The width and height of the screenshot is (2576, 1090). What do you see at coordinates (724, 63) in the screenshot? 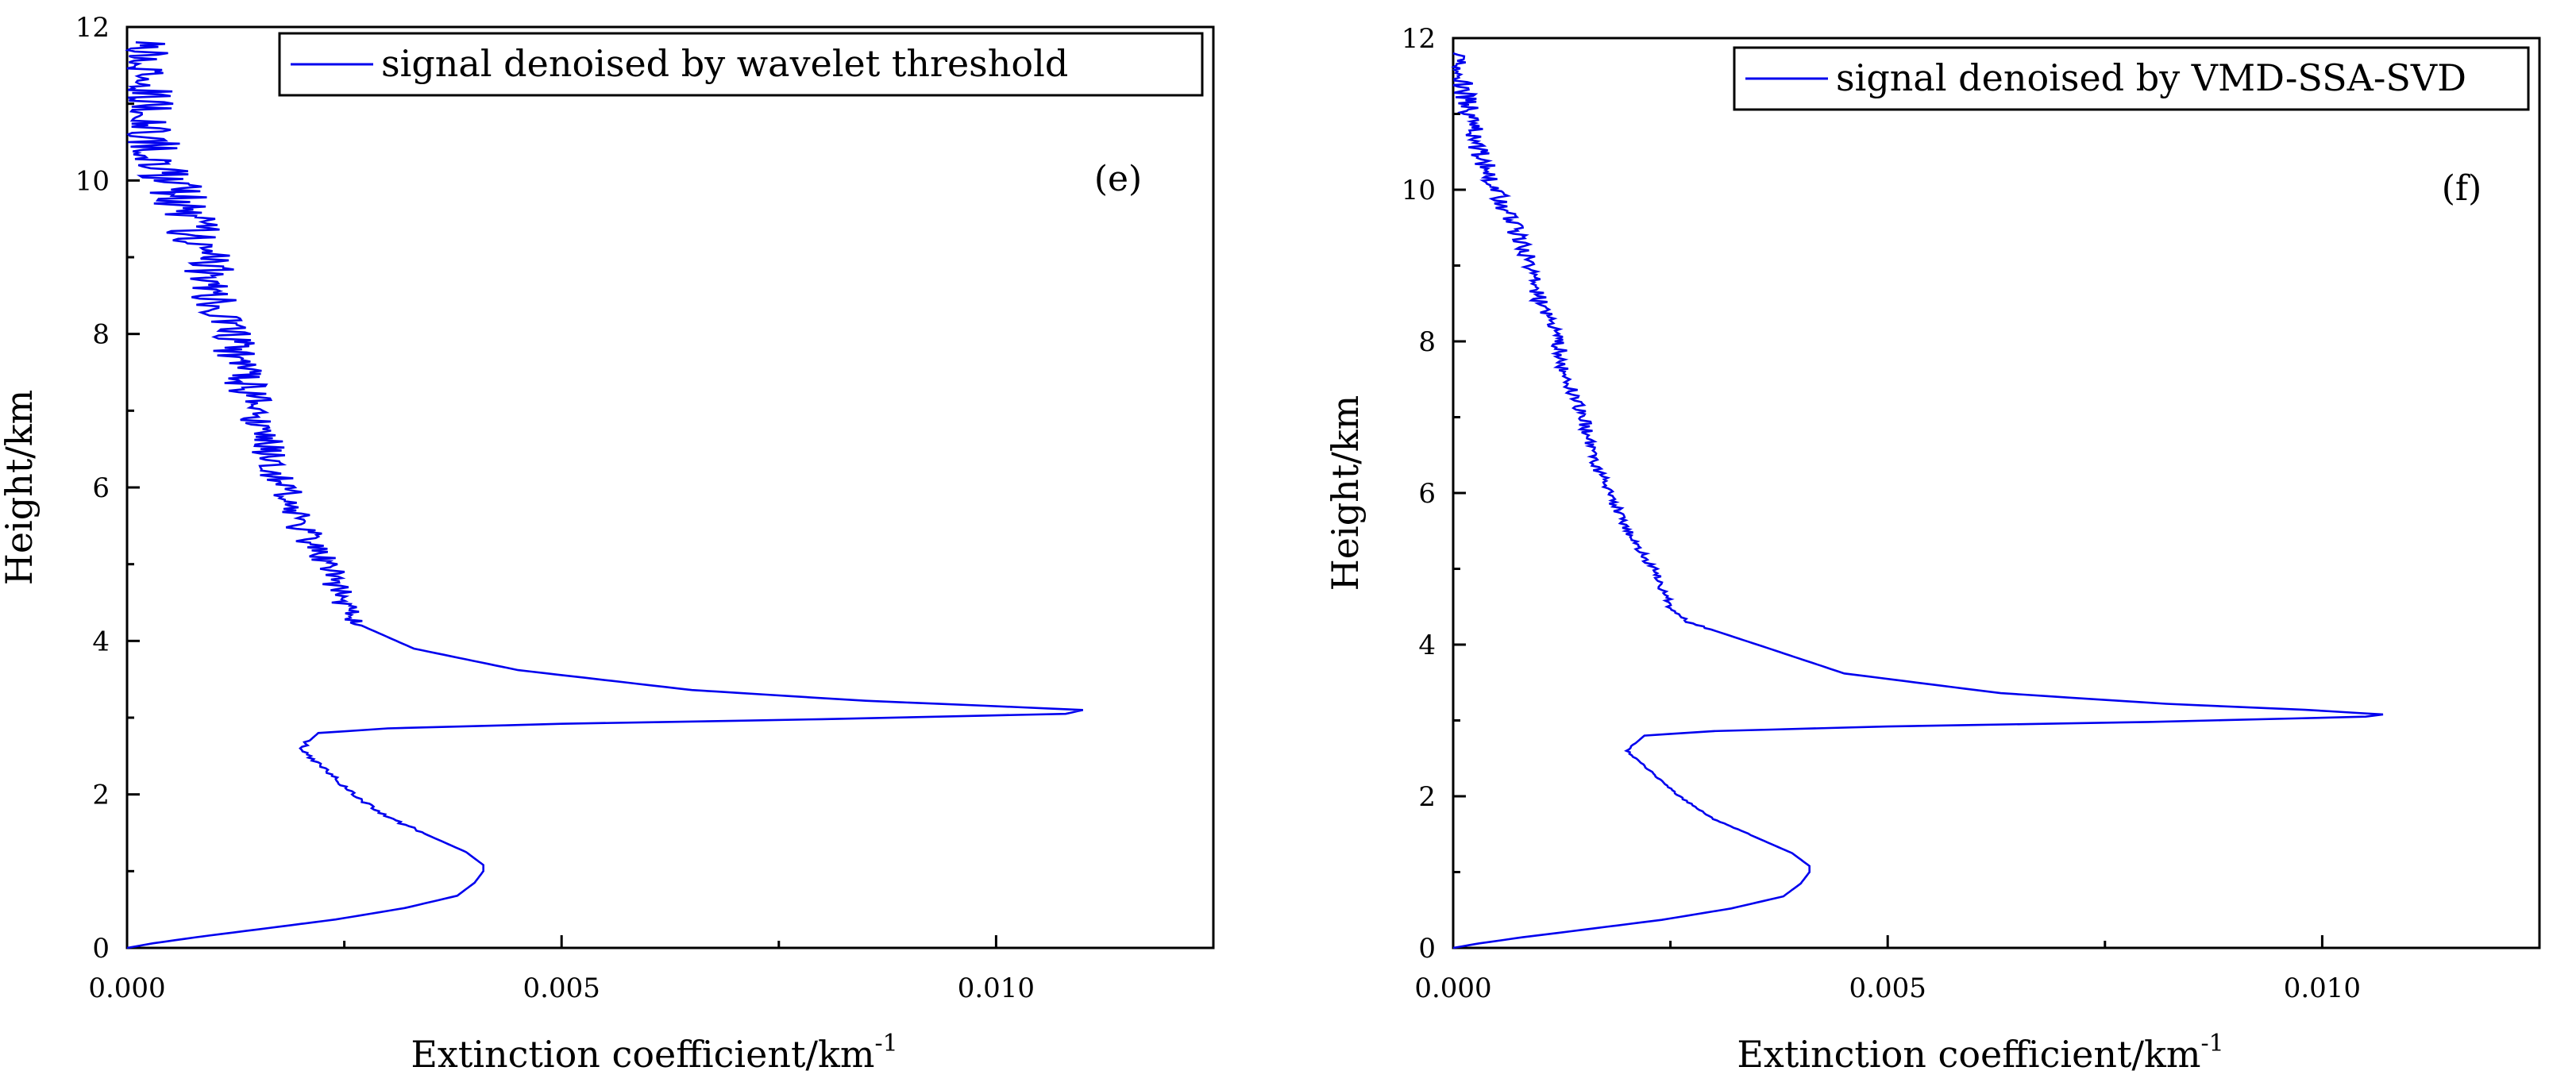
I see `legend-label: signal denoised by wavelet threshold` at bounding box center [724, 63].